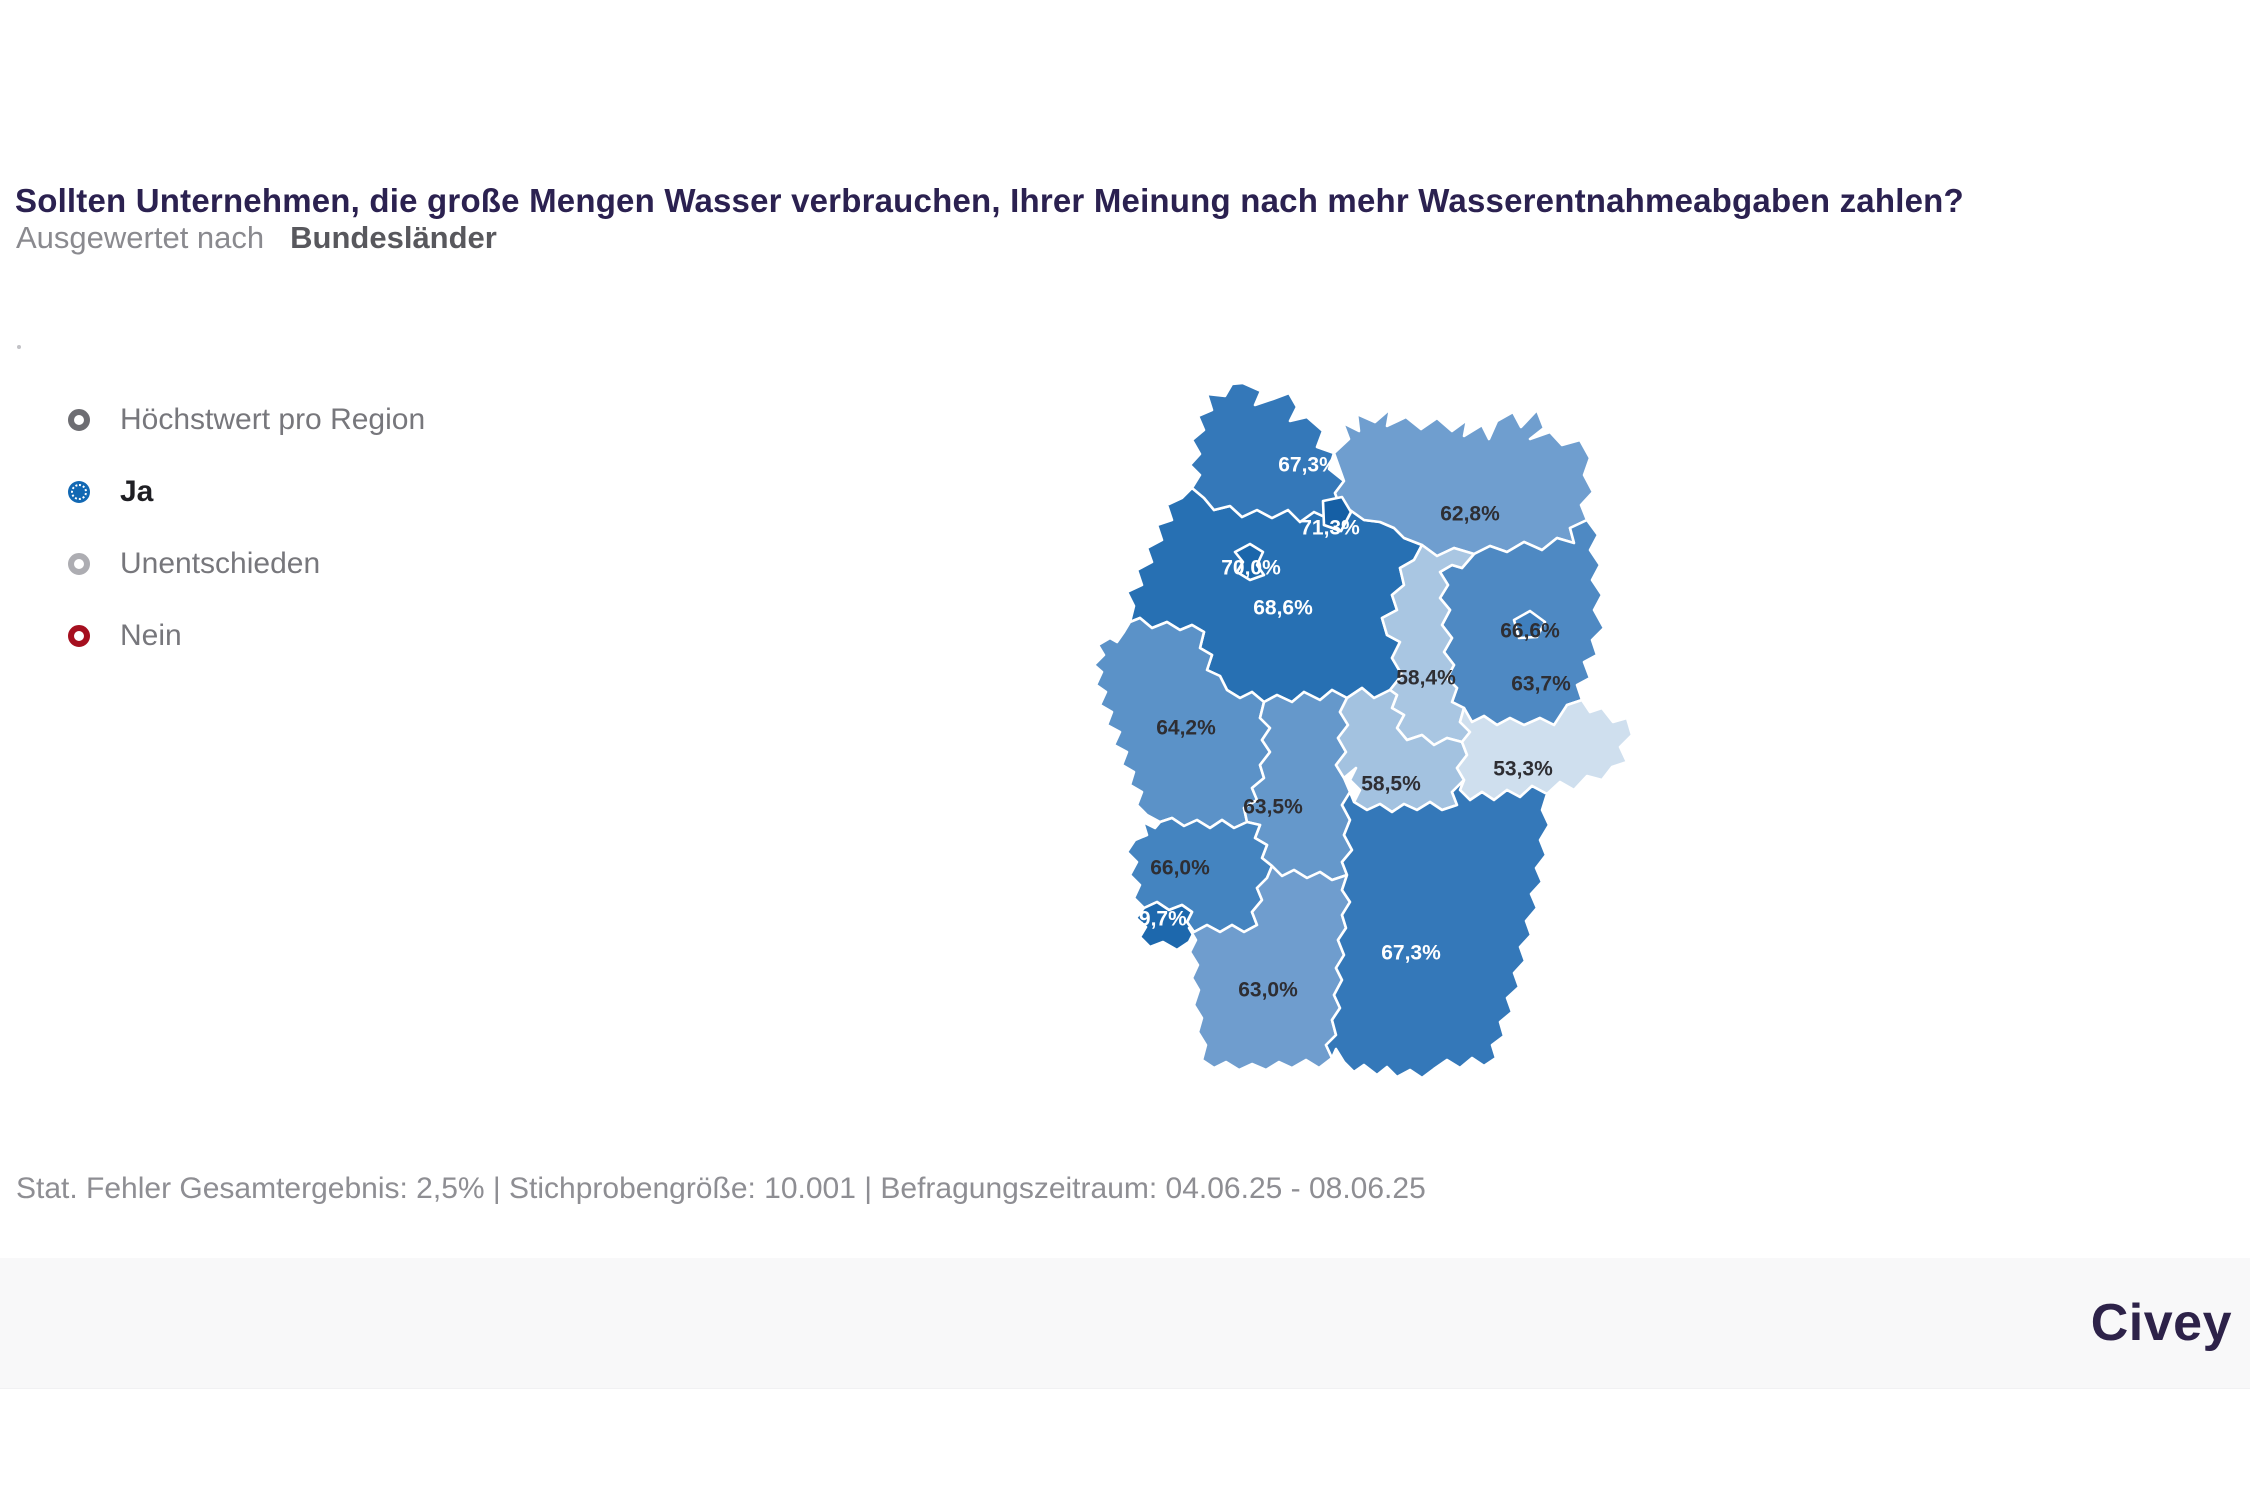 Image resolution: width=2250 pixels, height=1500 pixels. What do you see at coordinates (220, 563) in the screenshot?
I see `legend-option-label: Unentschieden` at bounding box center [220, 563].